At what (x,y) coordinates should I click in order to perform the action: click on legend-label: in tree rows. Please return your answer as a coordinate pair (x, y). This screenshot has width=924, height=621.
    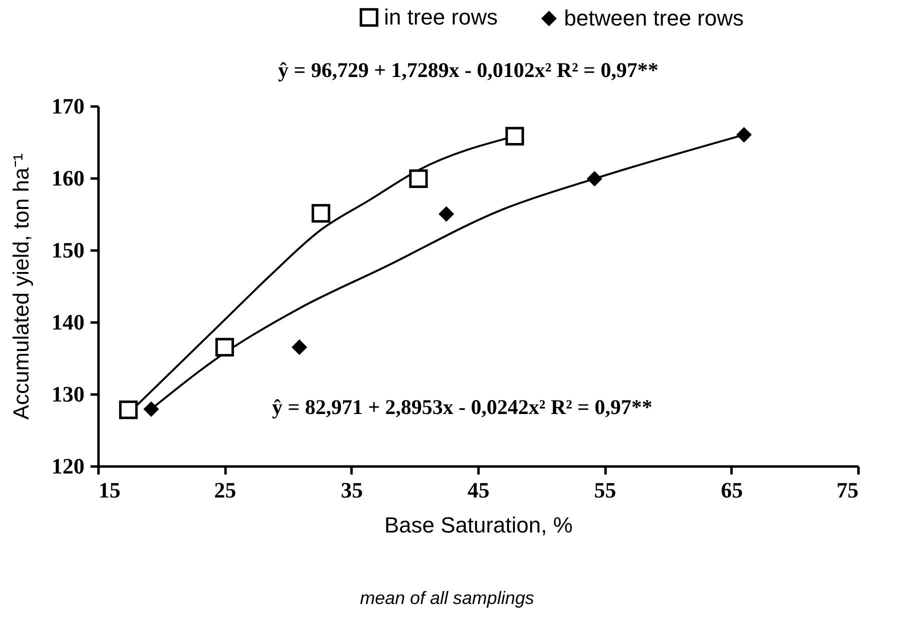
    Looking at the image, I should click on (441, 17).